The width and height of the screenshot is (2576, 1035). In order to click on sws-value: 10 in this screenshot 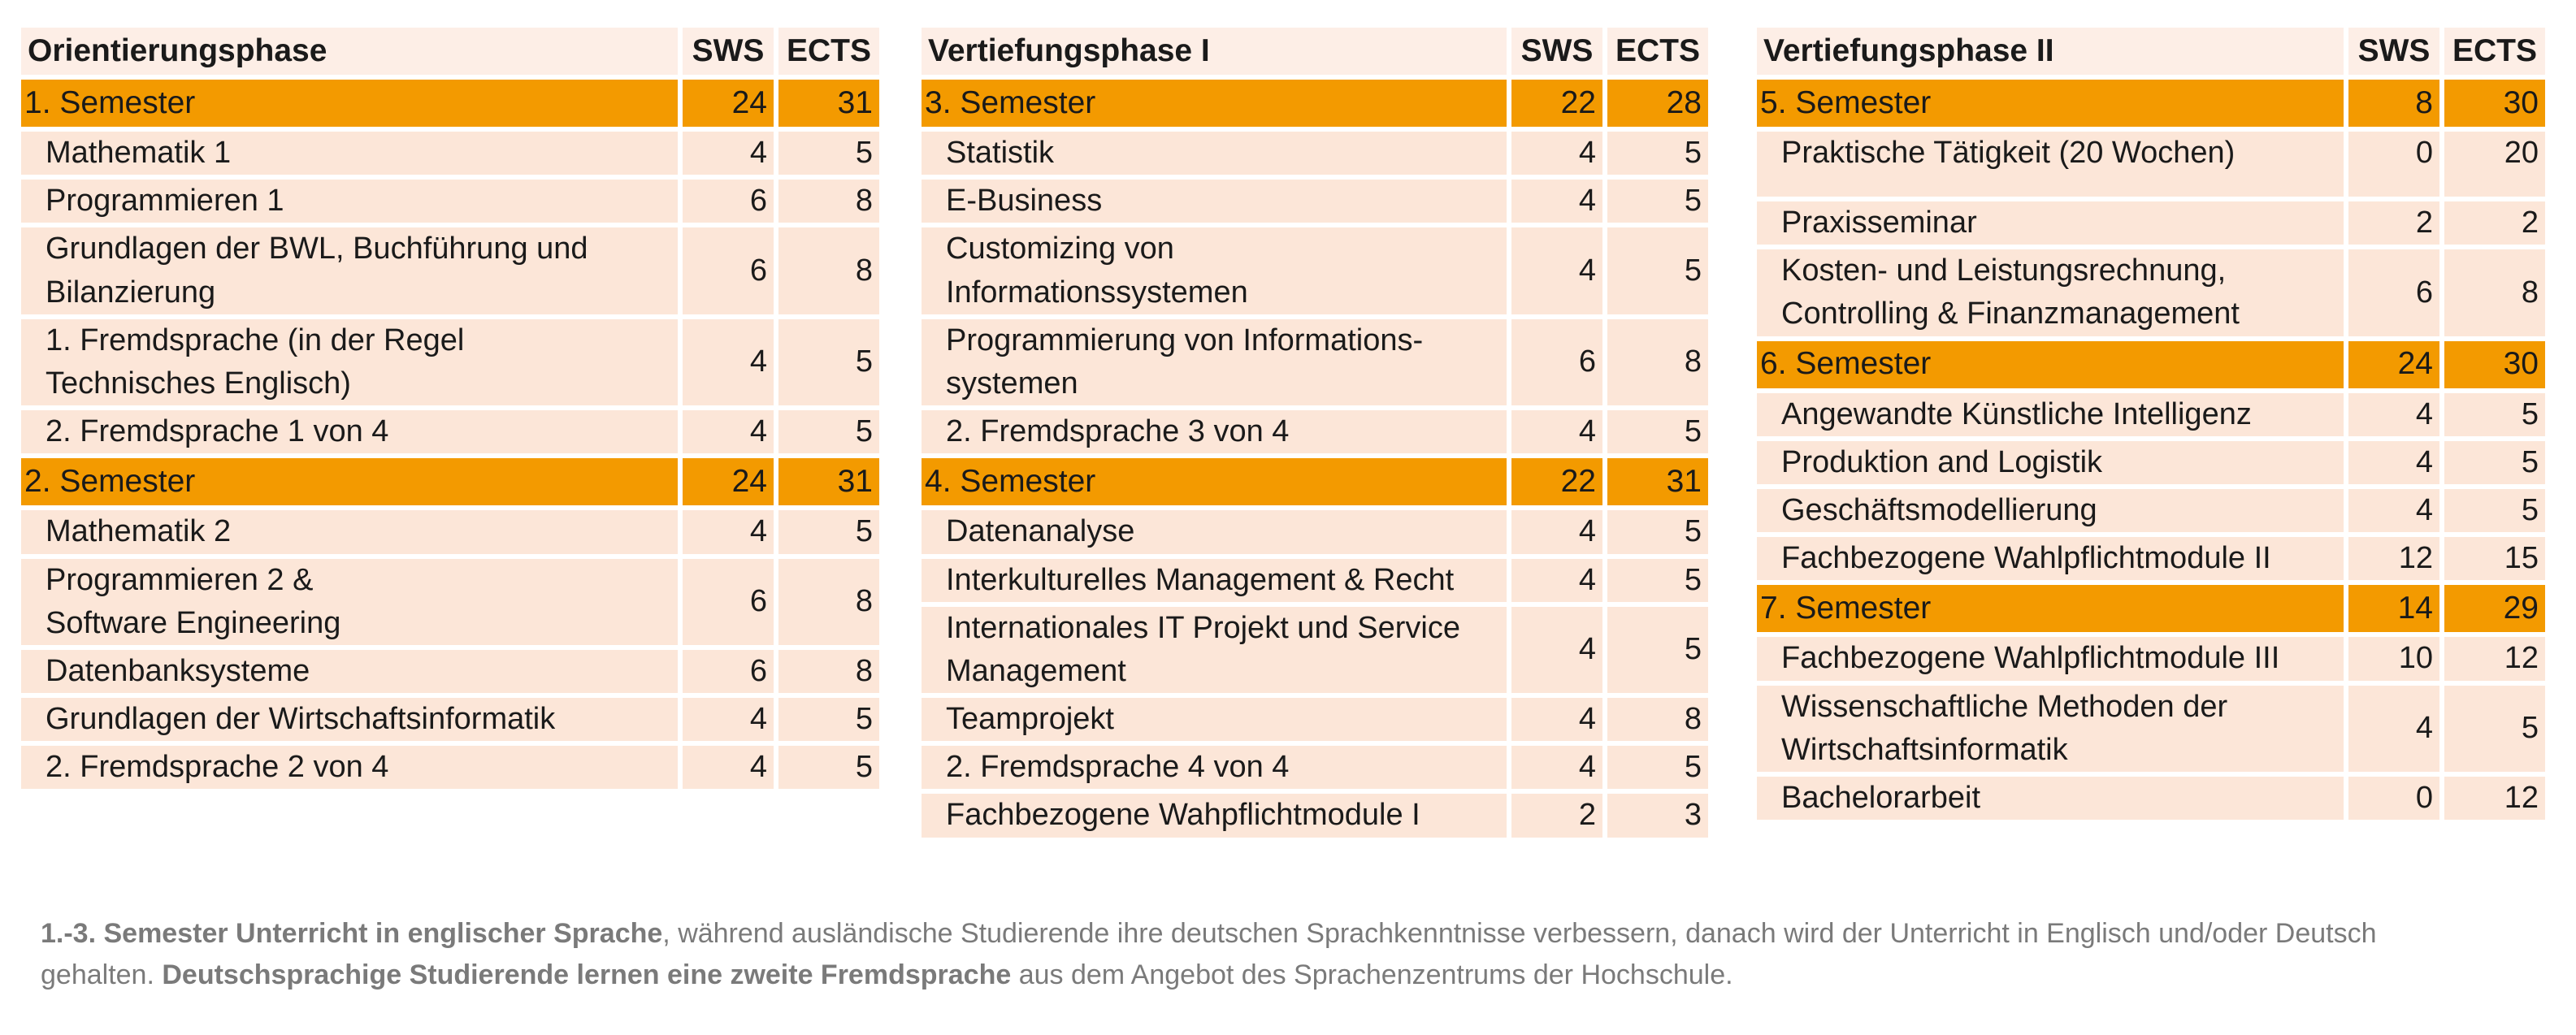, I will do `click(2393, 659)`.